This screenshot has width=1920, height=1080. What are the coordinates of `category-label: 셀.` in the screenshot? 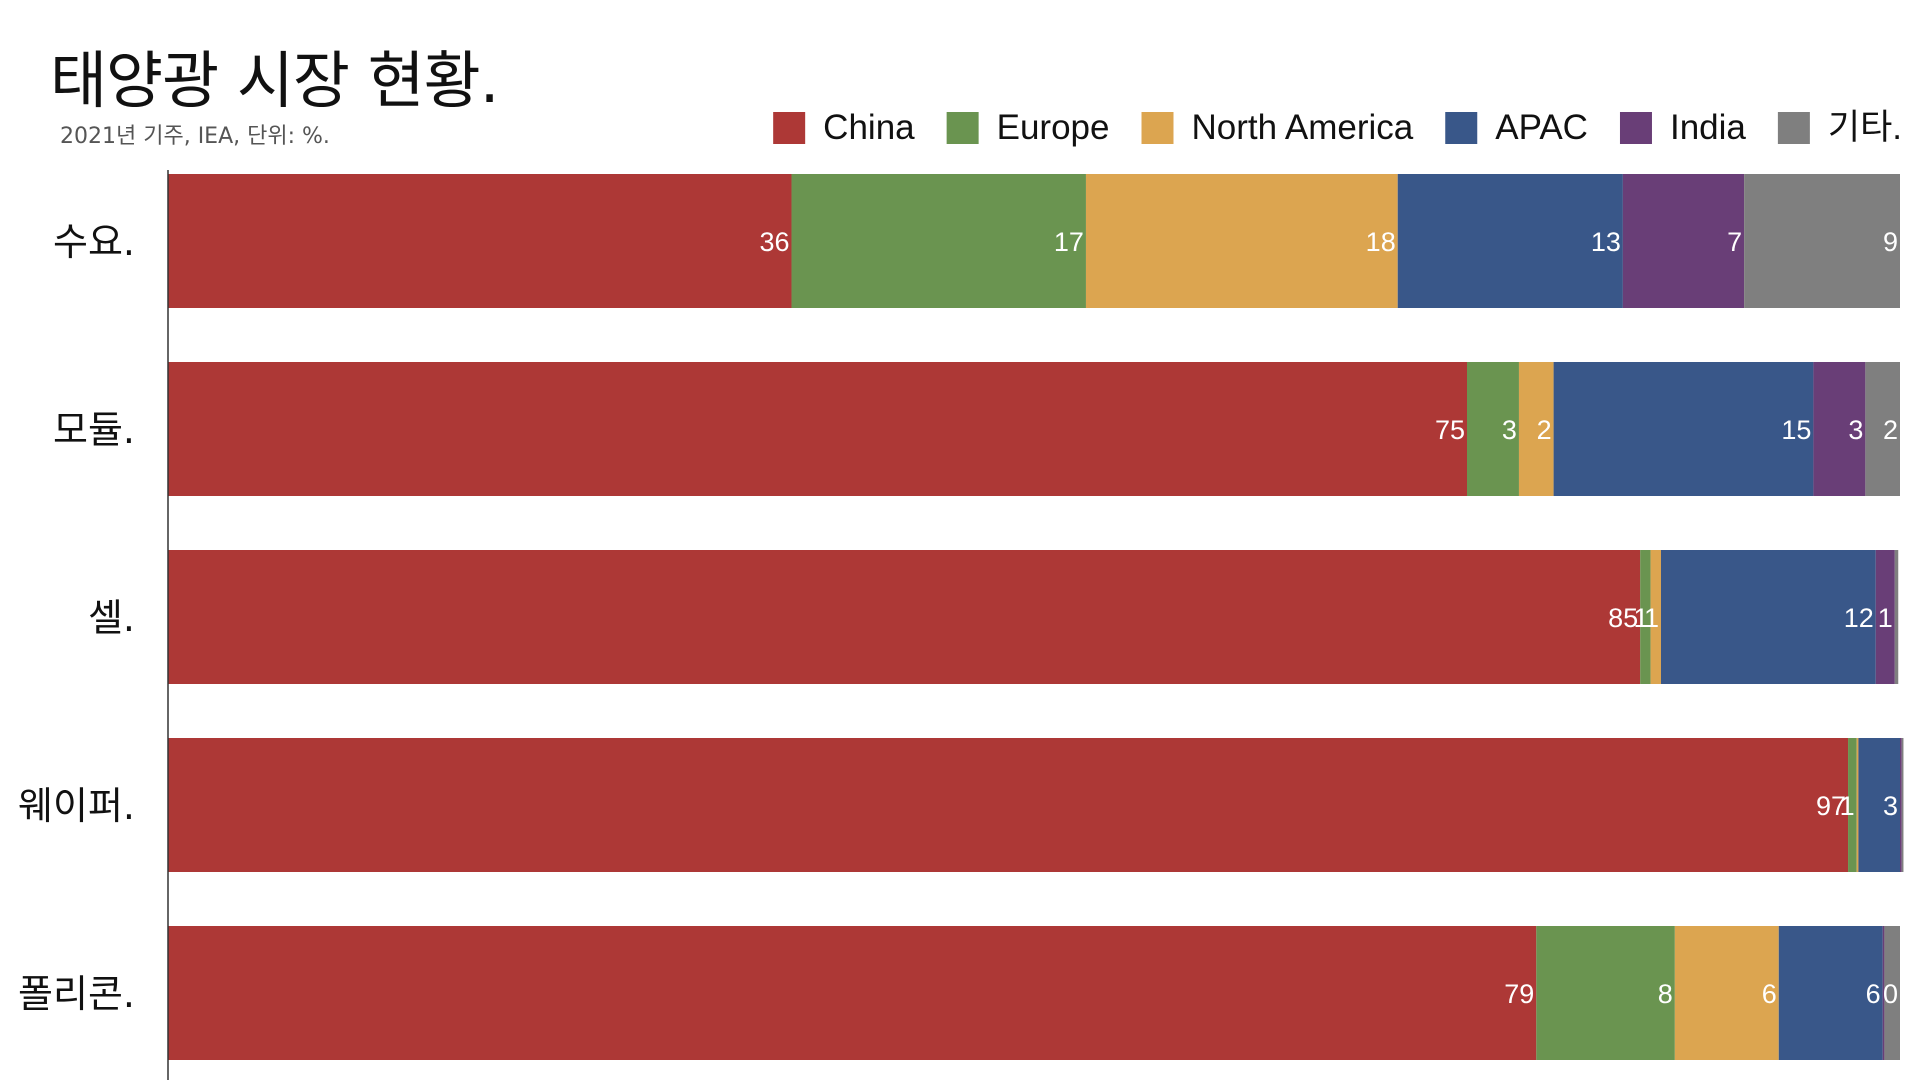 It's located at (111, 618).